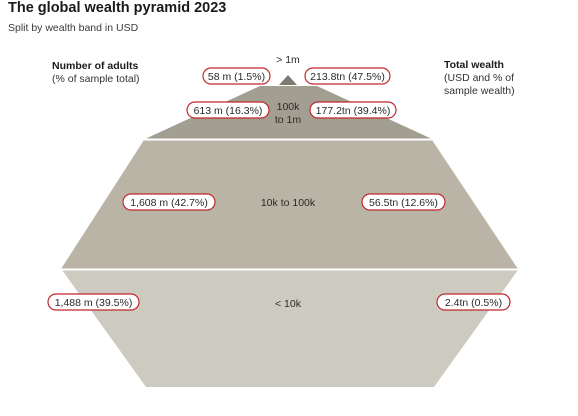 The image size is (578, 416). I want to click on right-heading-subtitle-line1: (USD and % of, so click(479, 78).